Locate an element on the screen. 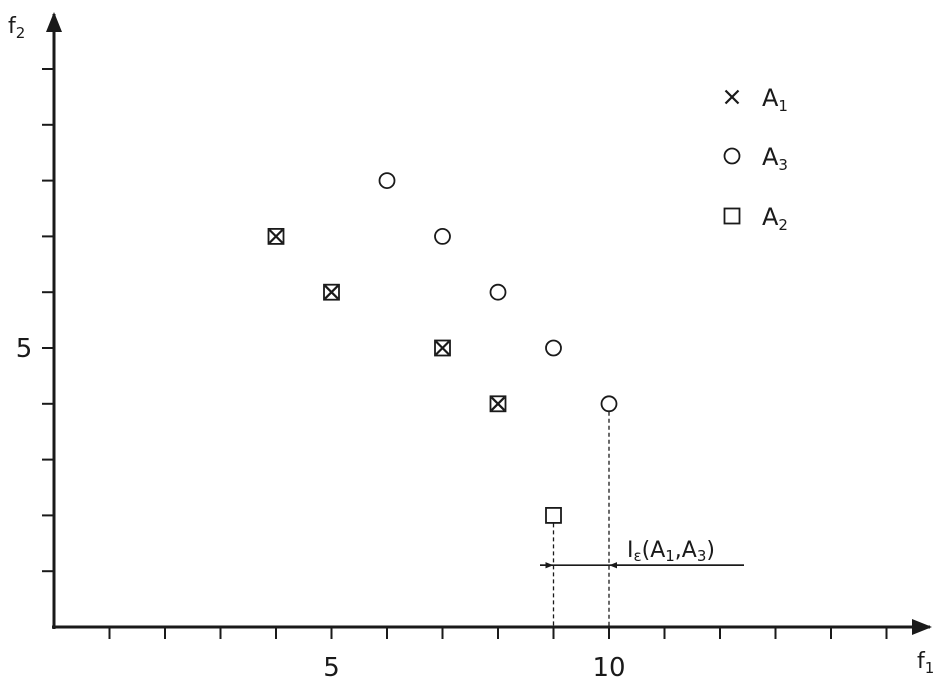  legend-cross-icon is located at coordinates (732, 97).